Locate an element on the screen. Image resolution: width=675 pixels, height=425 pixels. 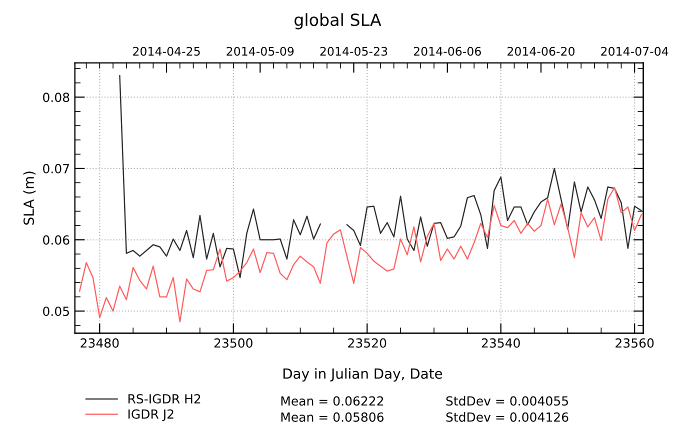
x2-tick-label: 2014-06-06 is located at coordinates (447, 51).